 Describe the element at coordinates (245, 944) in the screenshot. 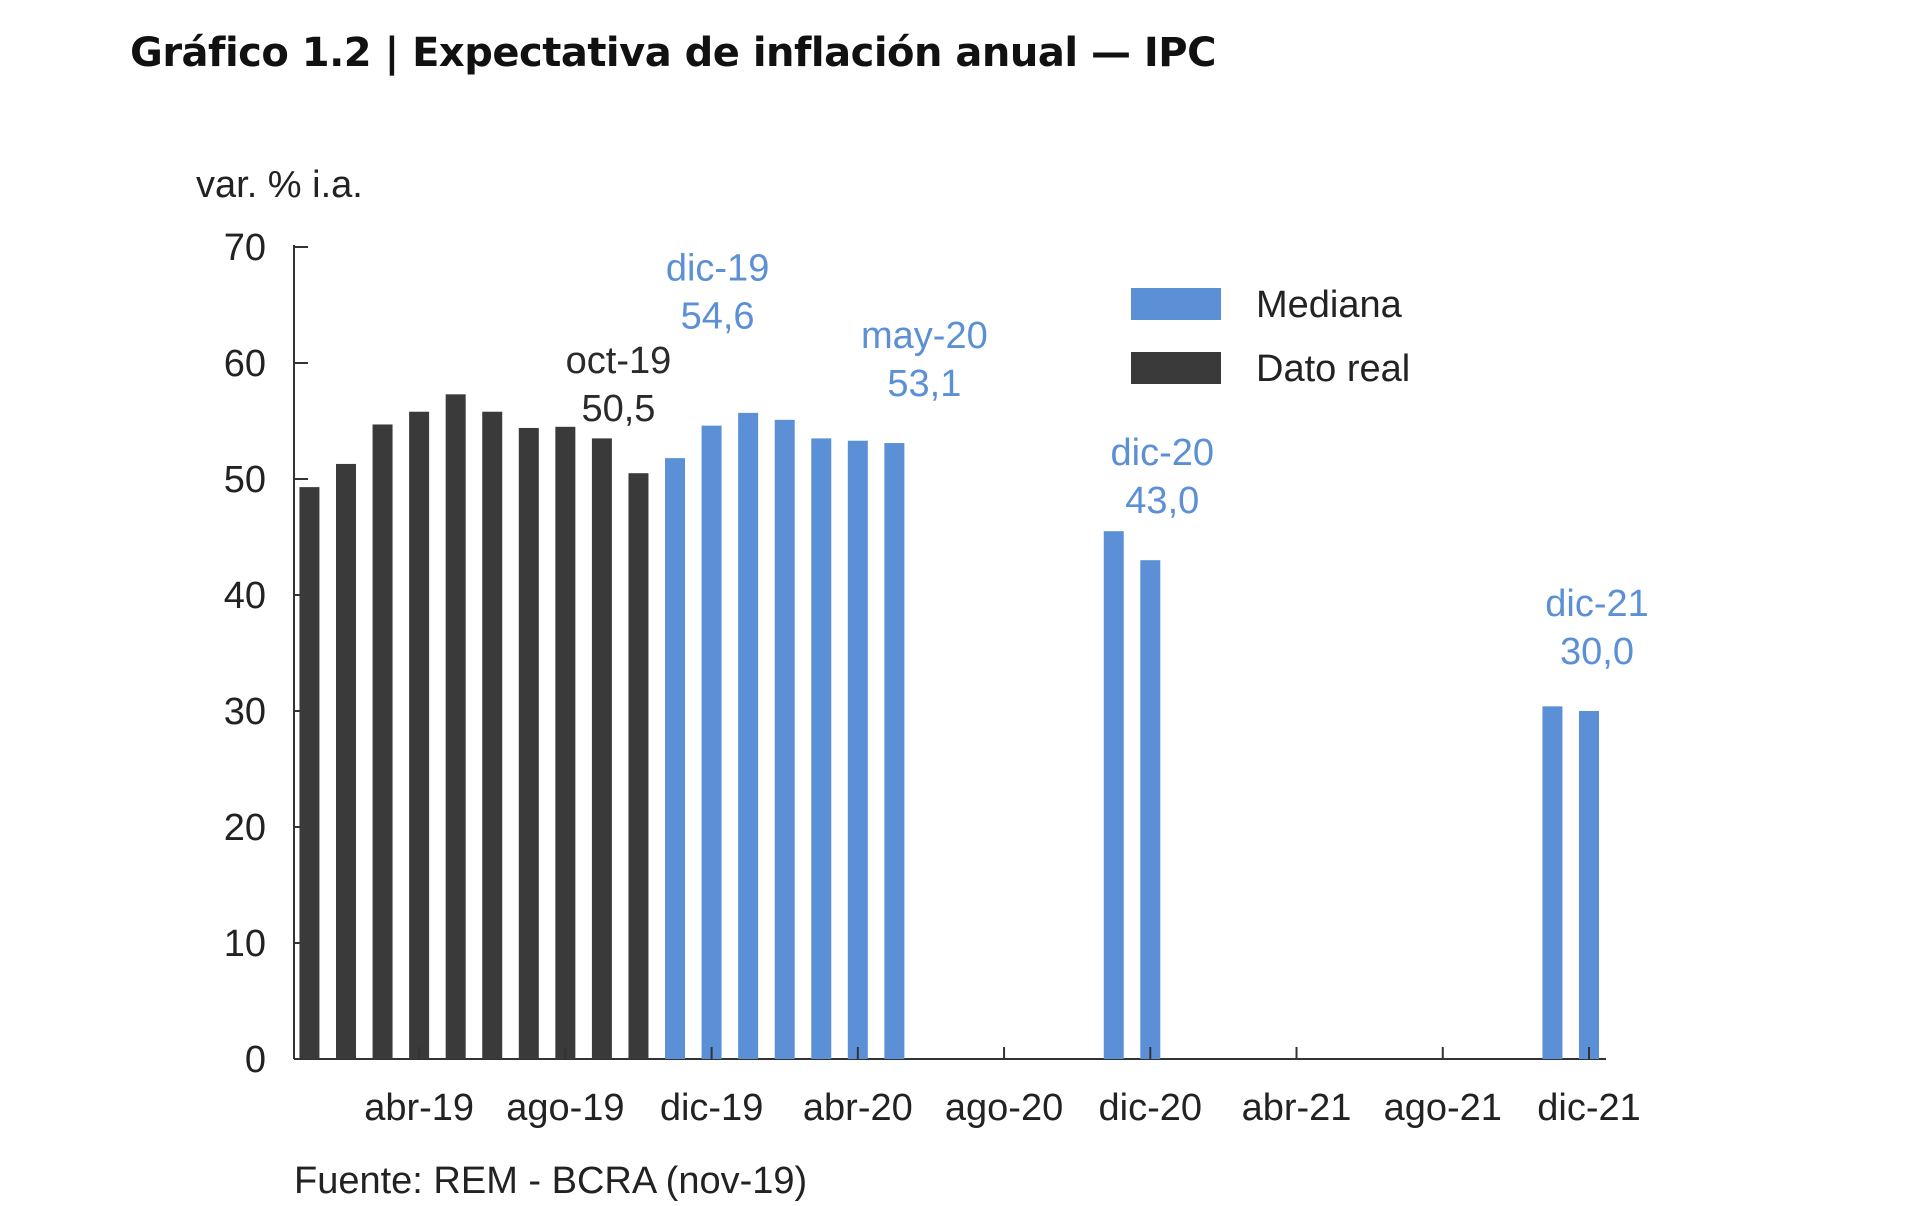

I see `y-tick-label: 10` at that location.